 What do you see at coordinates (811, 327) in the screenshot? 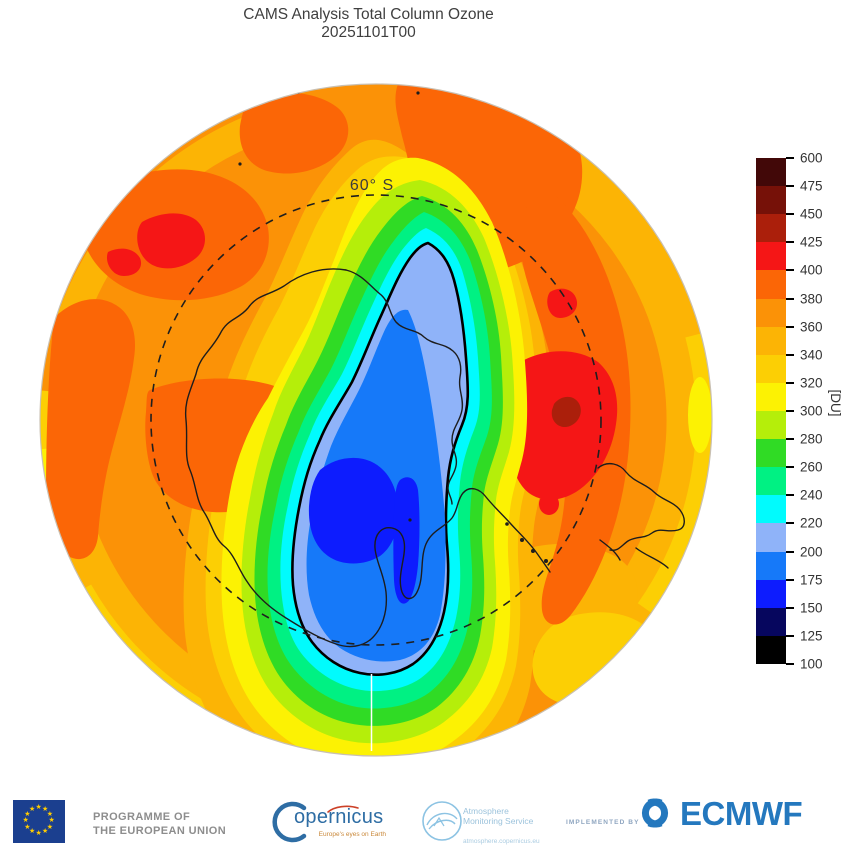
I see `colorbar-tick-label: 360` at bounding box center [811, 327].